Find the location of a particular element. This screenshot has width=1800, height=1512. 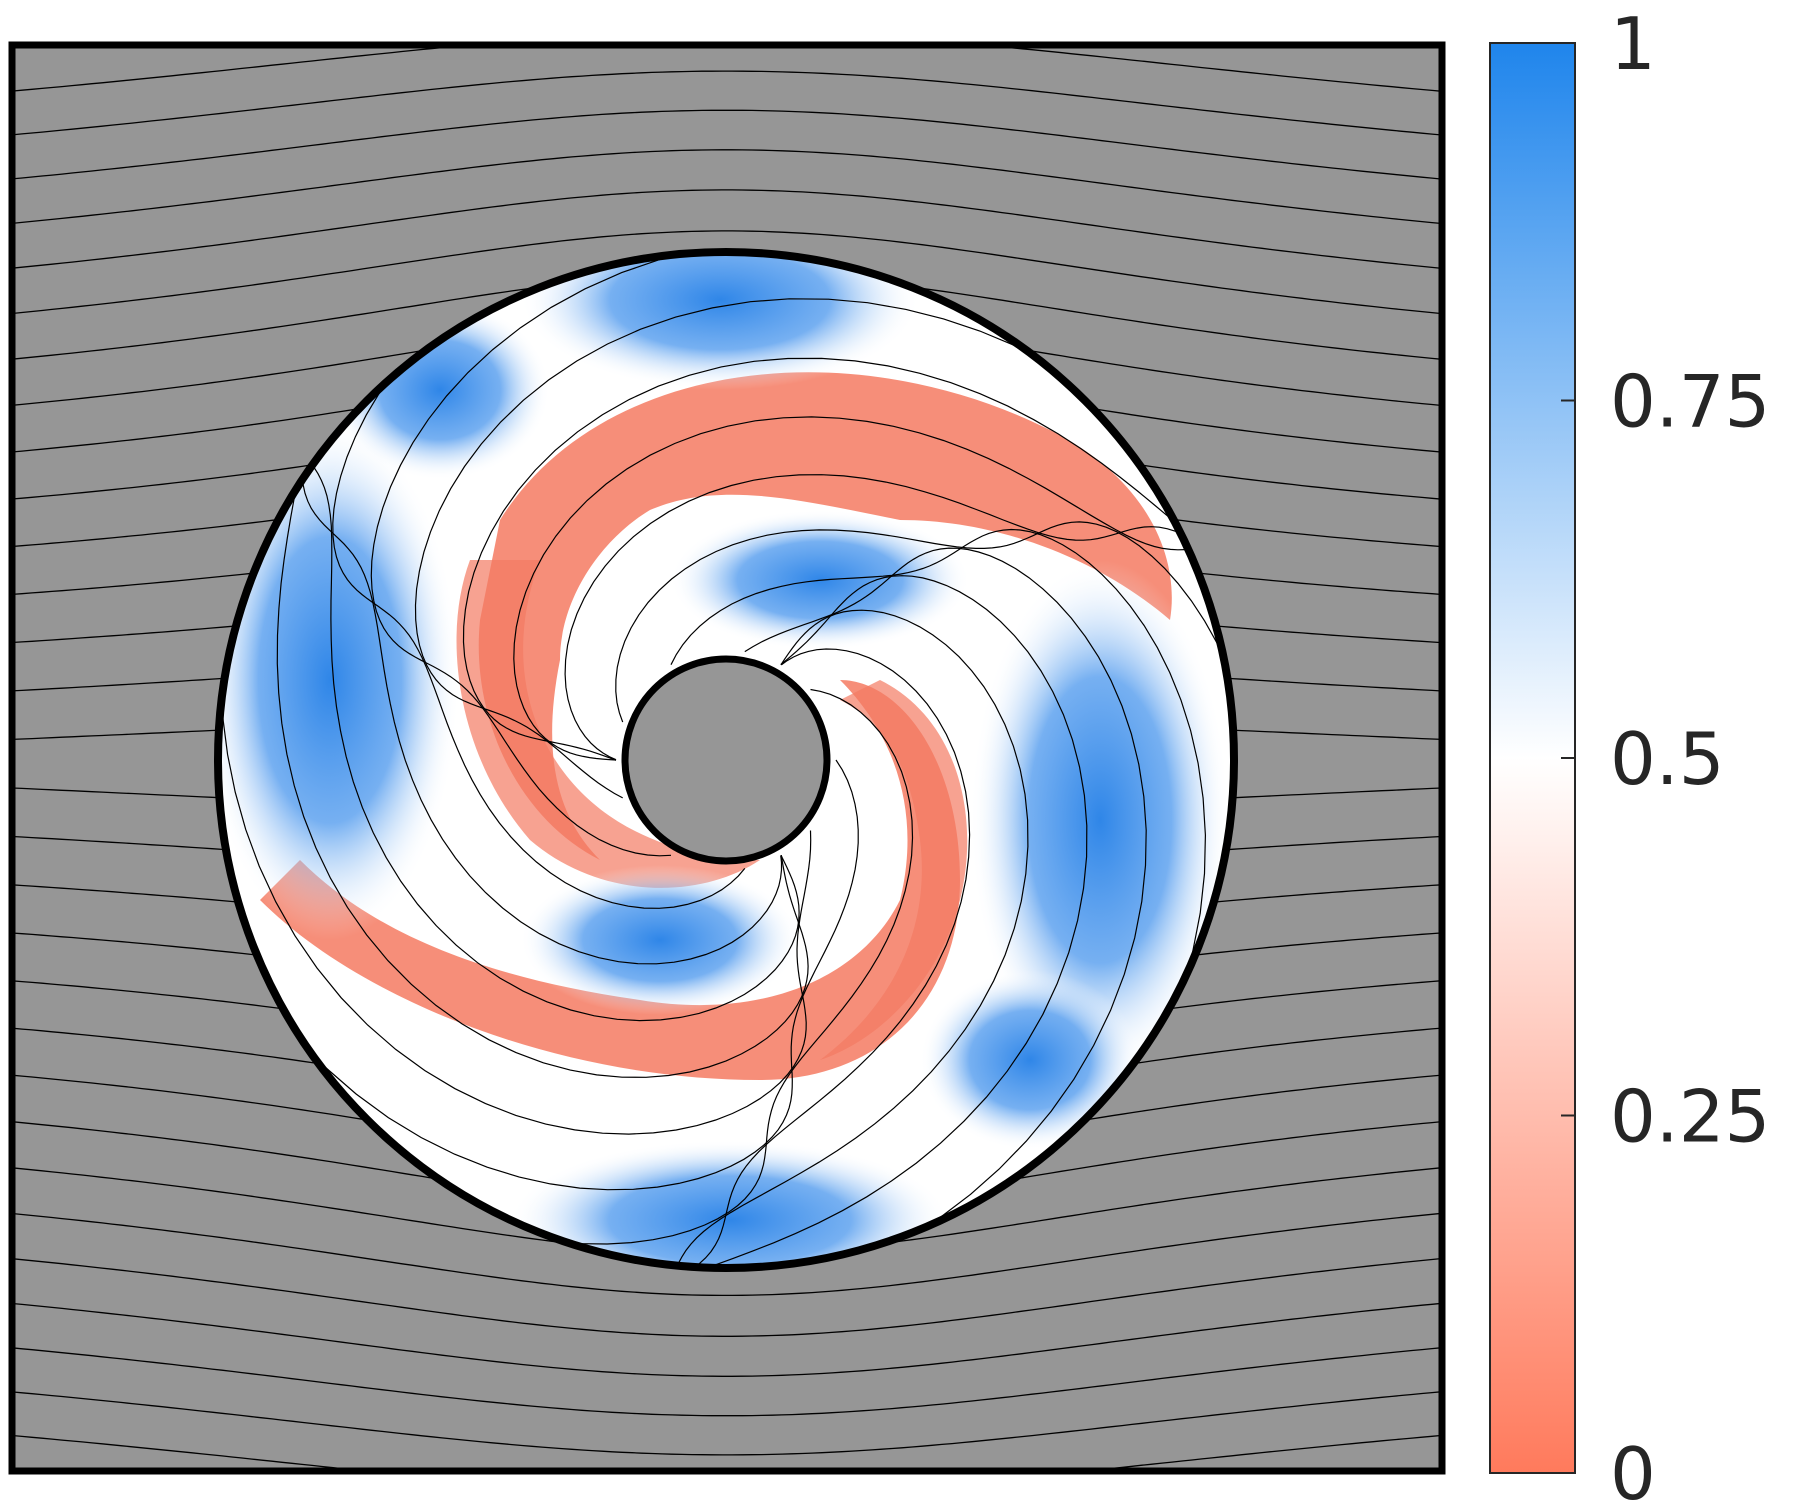

red-band-left is located at coordinates (608, 724).